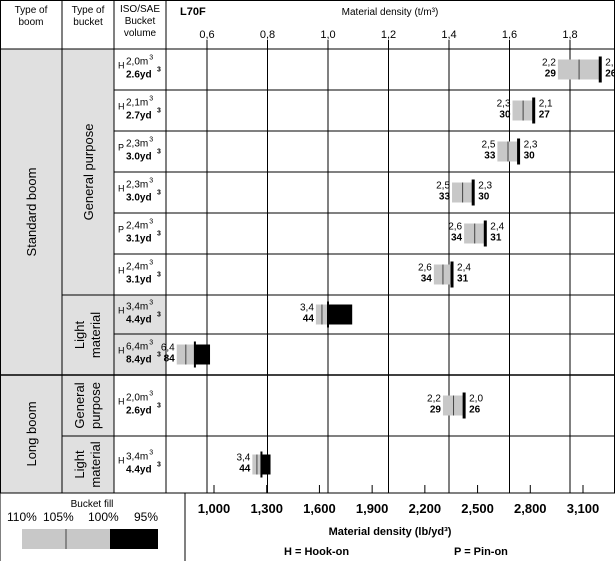  I want to click on footnote-pin: P = Pin-on, so click(481, 552).